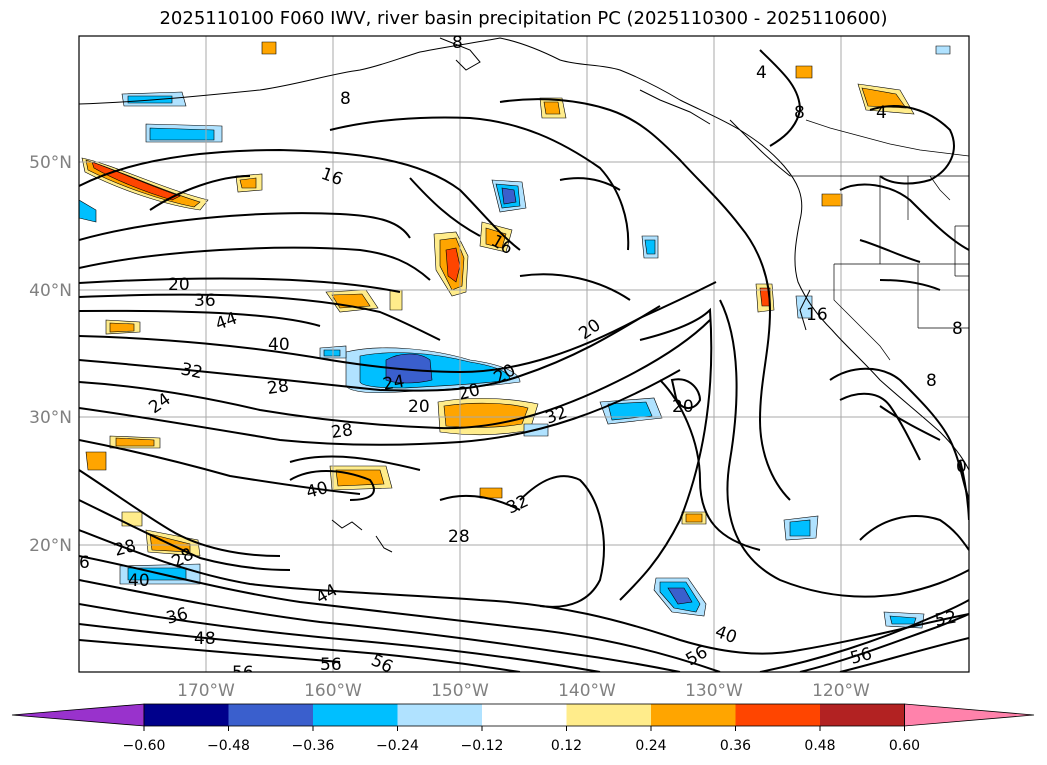 This screenshot has width=1047, height=765. Describe the element at coordinates (206, 691) in the screenshot. I see `lon-label: 170°W` at that location.